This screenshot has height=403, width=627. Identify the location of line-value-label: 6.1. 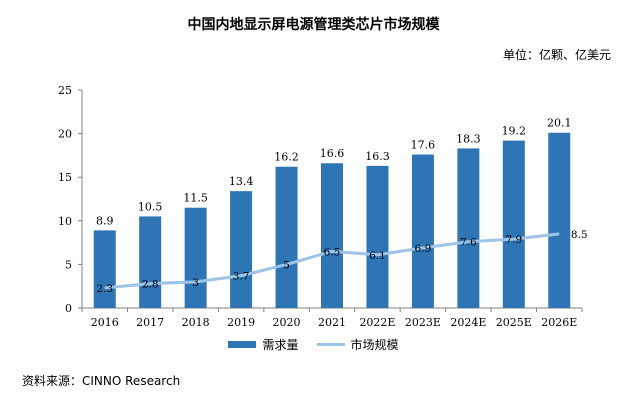
(377, 256).